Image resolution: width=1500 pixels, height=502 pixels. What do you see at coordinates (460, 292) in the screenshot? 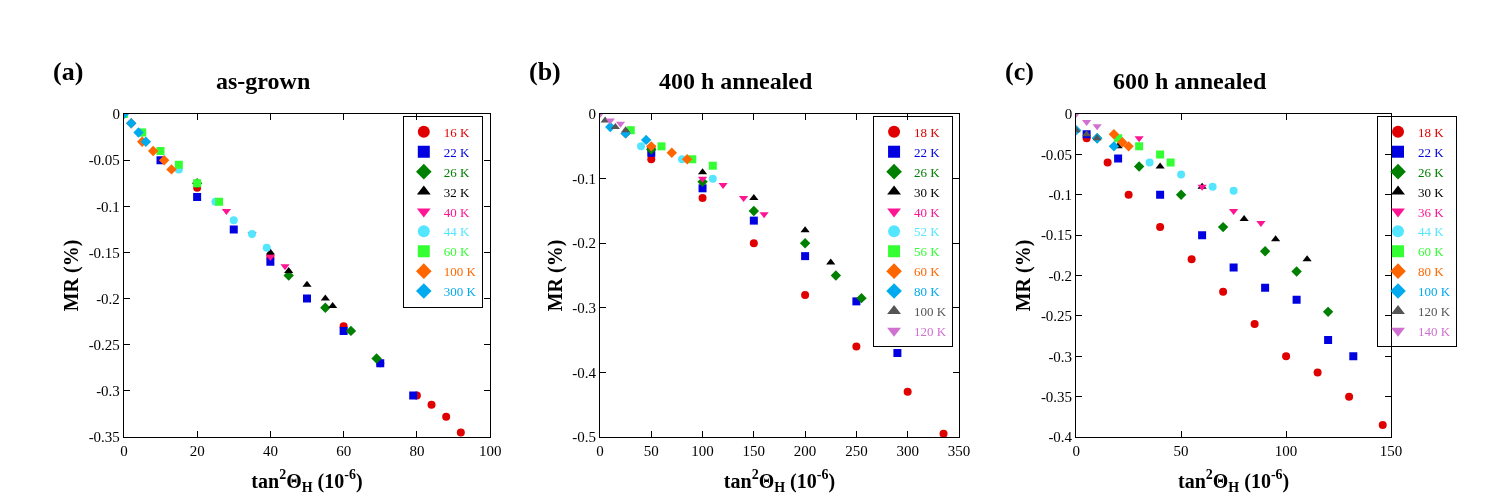
I see `legend-label: 300 K` at bounding box center [460, 292].